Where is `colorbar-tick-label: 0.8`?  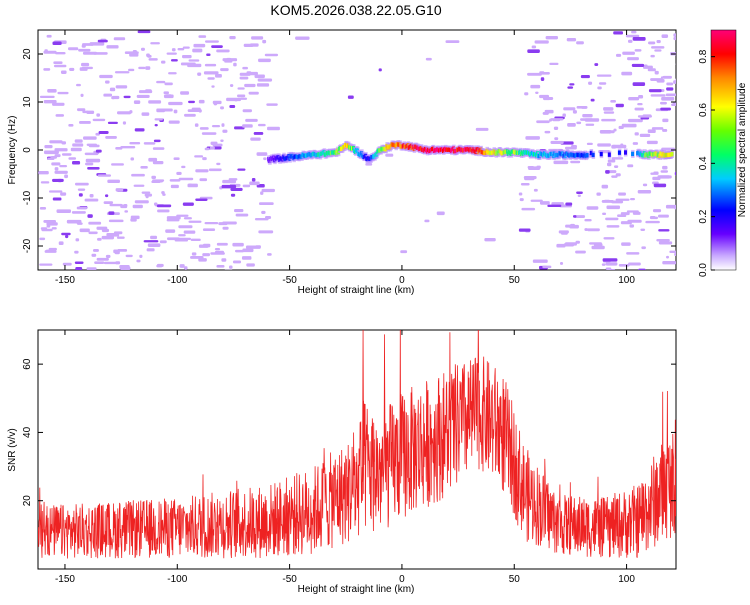
colorbar-tick-label: 0.8 is located at coordinates (703, 56).